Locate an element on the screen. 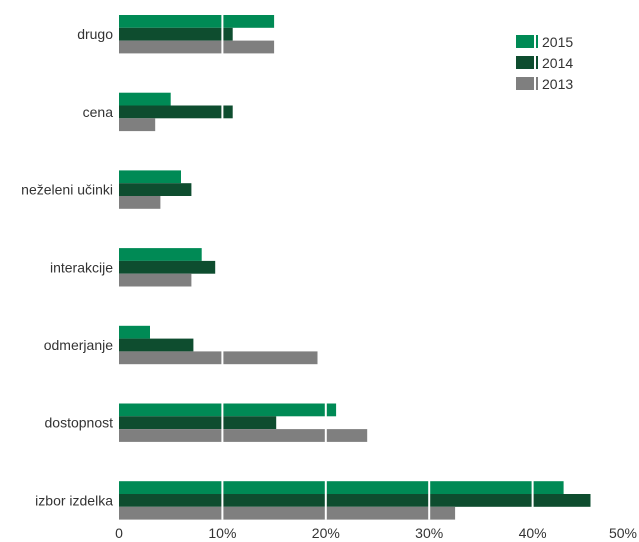  x-tick-label: 30% is located at coordinates (429, 533).